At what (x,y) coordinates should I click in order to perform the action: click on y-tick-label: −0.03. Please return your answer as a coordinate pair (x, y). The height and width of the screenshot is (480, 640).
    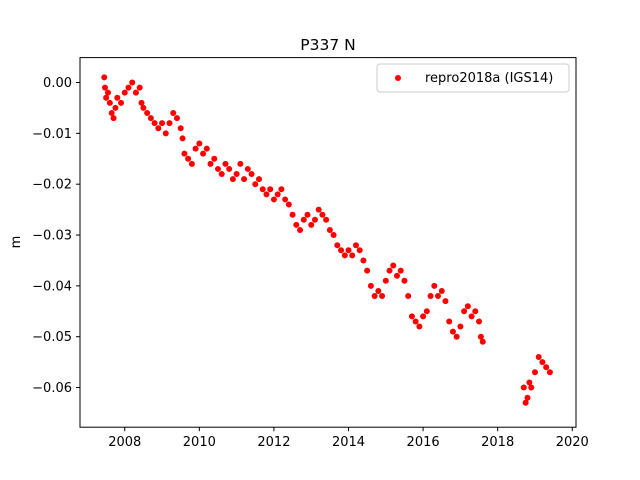
    Looking at the image, I should click on (52, 236).